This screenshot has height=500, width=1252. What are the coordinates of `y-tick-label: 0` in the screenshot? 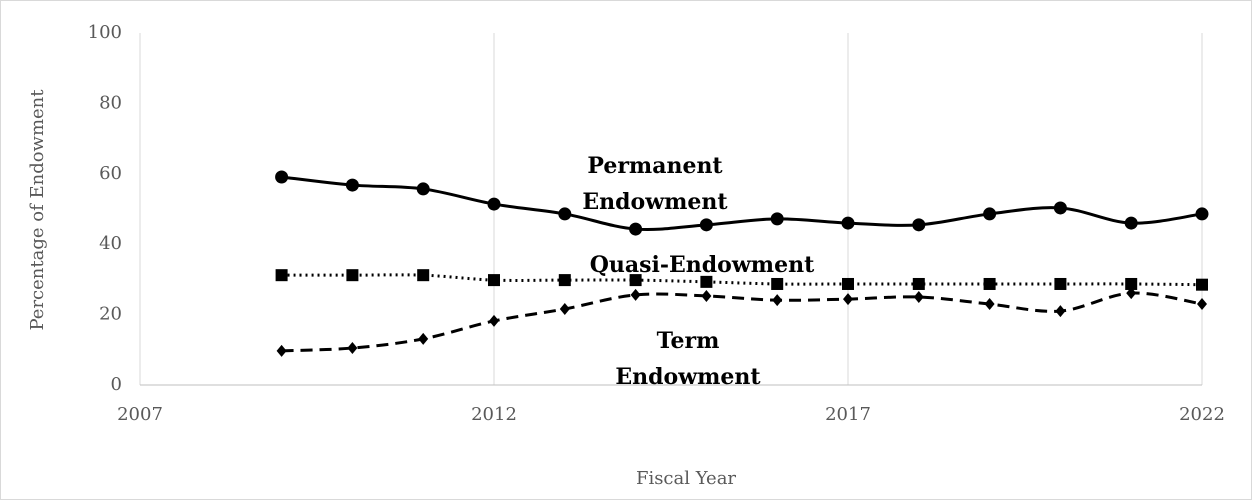 It's located at (116, 384).